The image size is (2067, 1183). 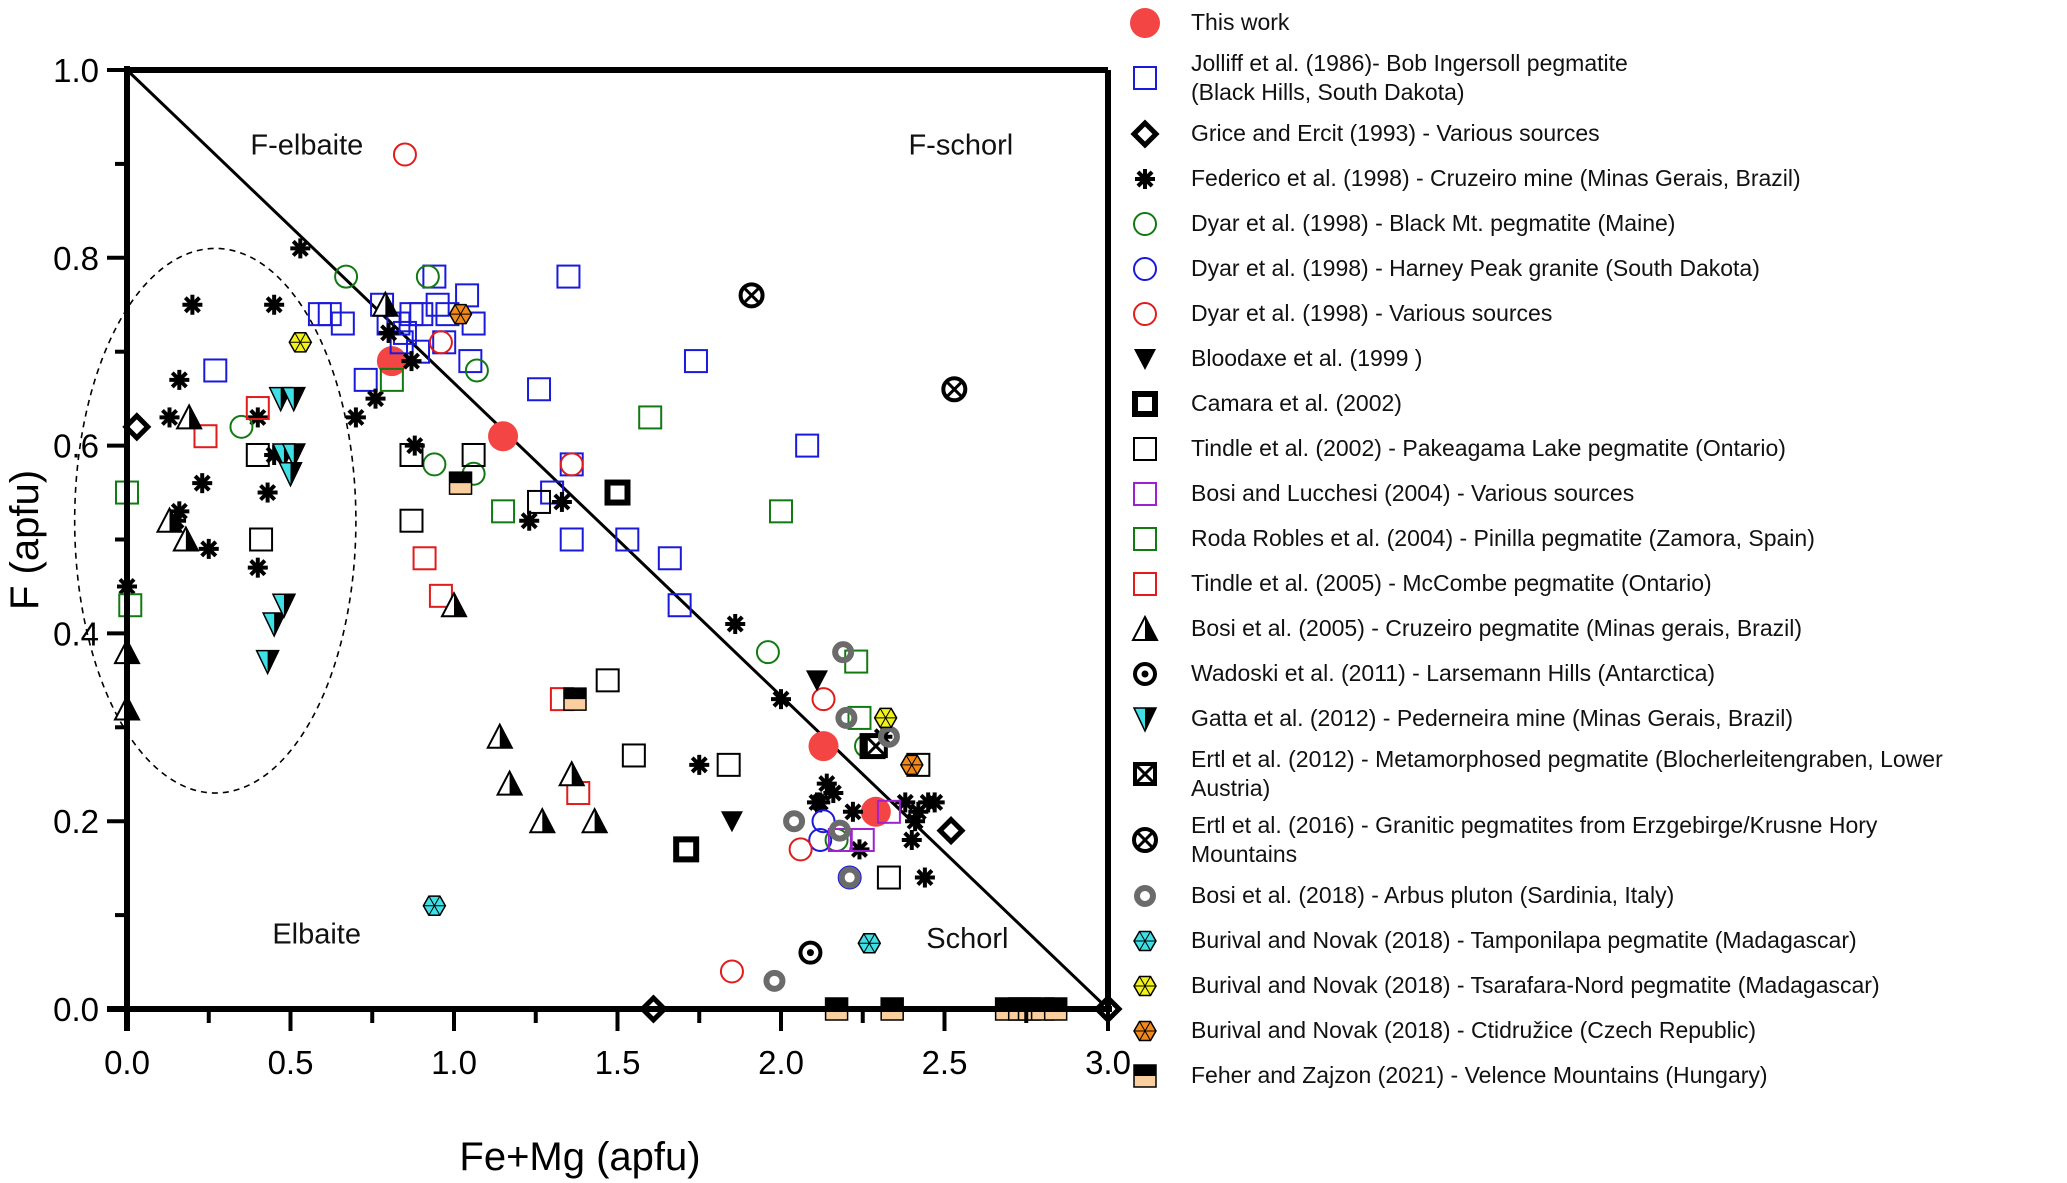 What do you see at coordinates (76, 633) in the screenshot?
I see `y-tick-label: 0.4` at bounding box center [76, 633].